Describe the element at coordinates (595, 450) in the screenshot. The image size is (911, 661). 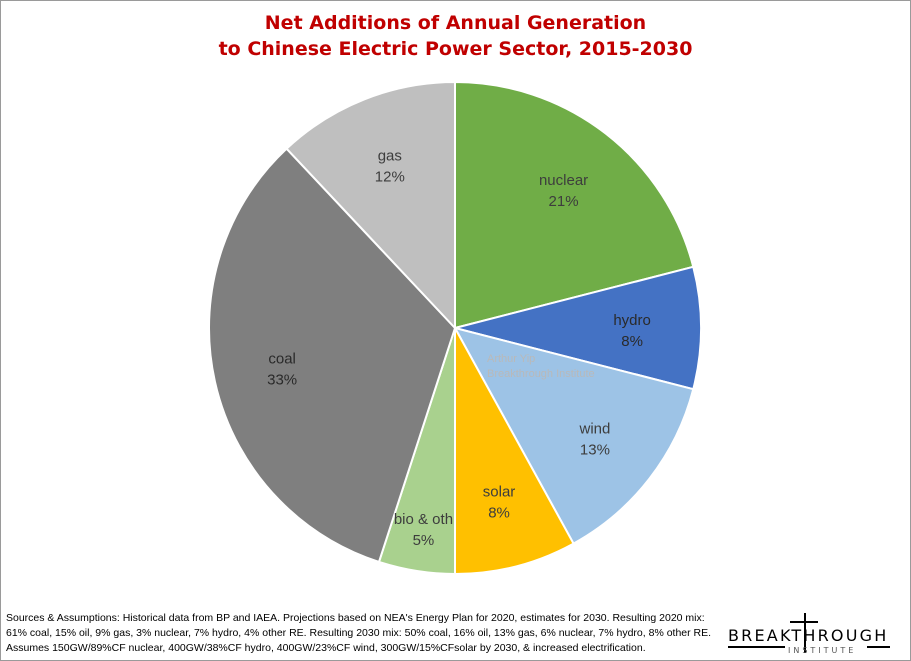
I see `slice-value-wind: 13%` at that location.